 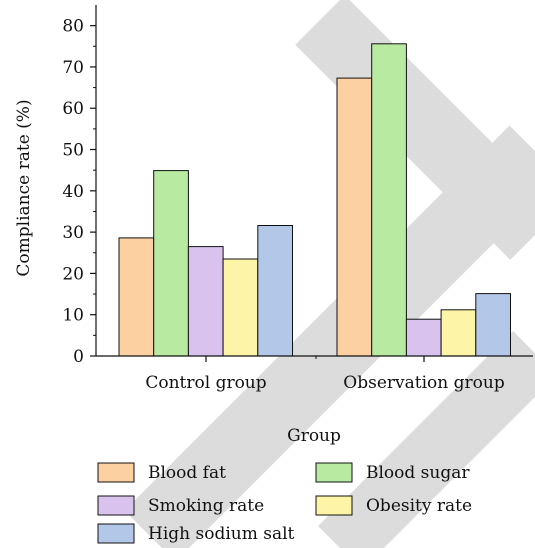 I want to click on bar-smoking-rate-control-group, so click(x=205, y=301).